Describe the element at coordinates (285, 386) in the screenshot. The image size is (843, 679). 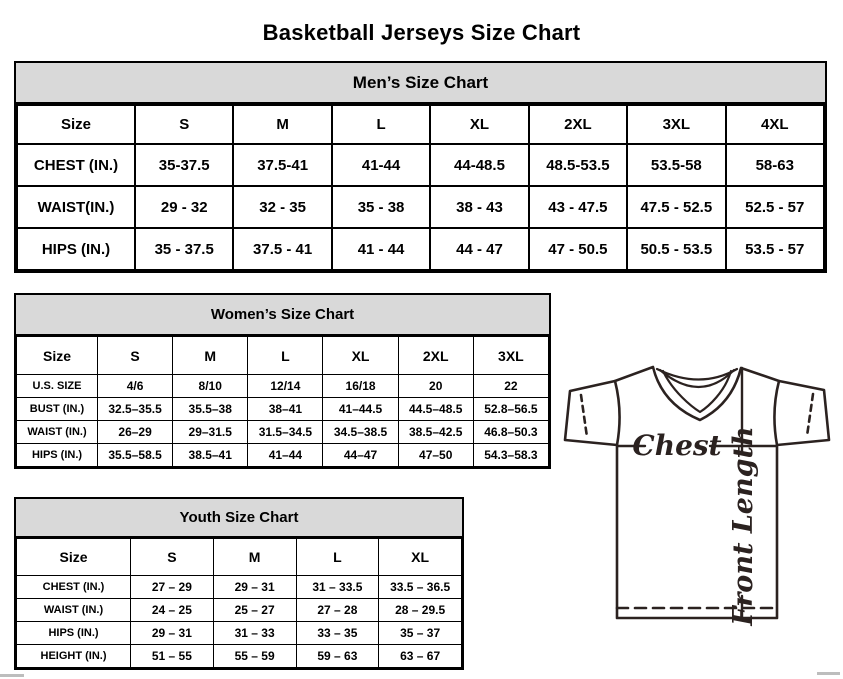
I see `size-cell: 12/14` at that location.